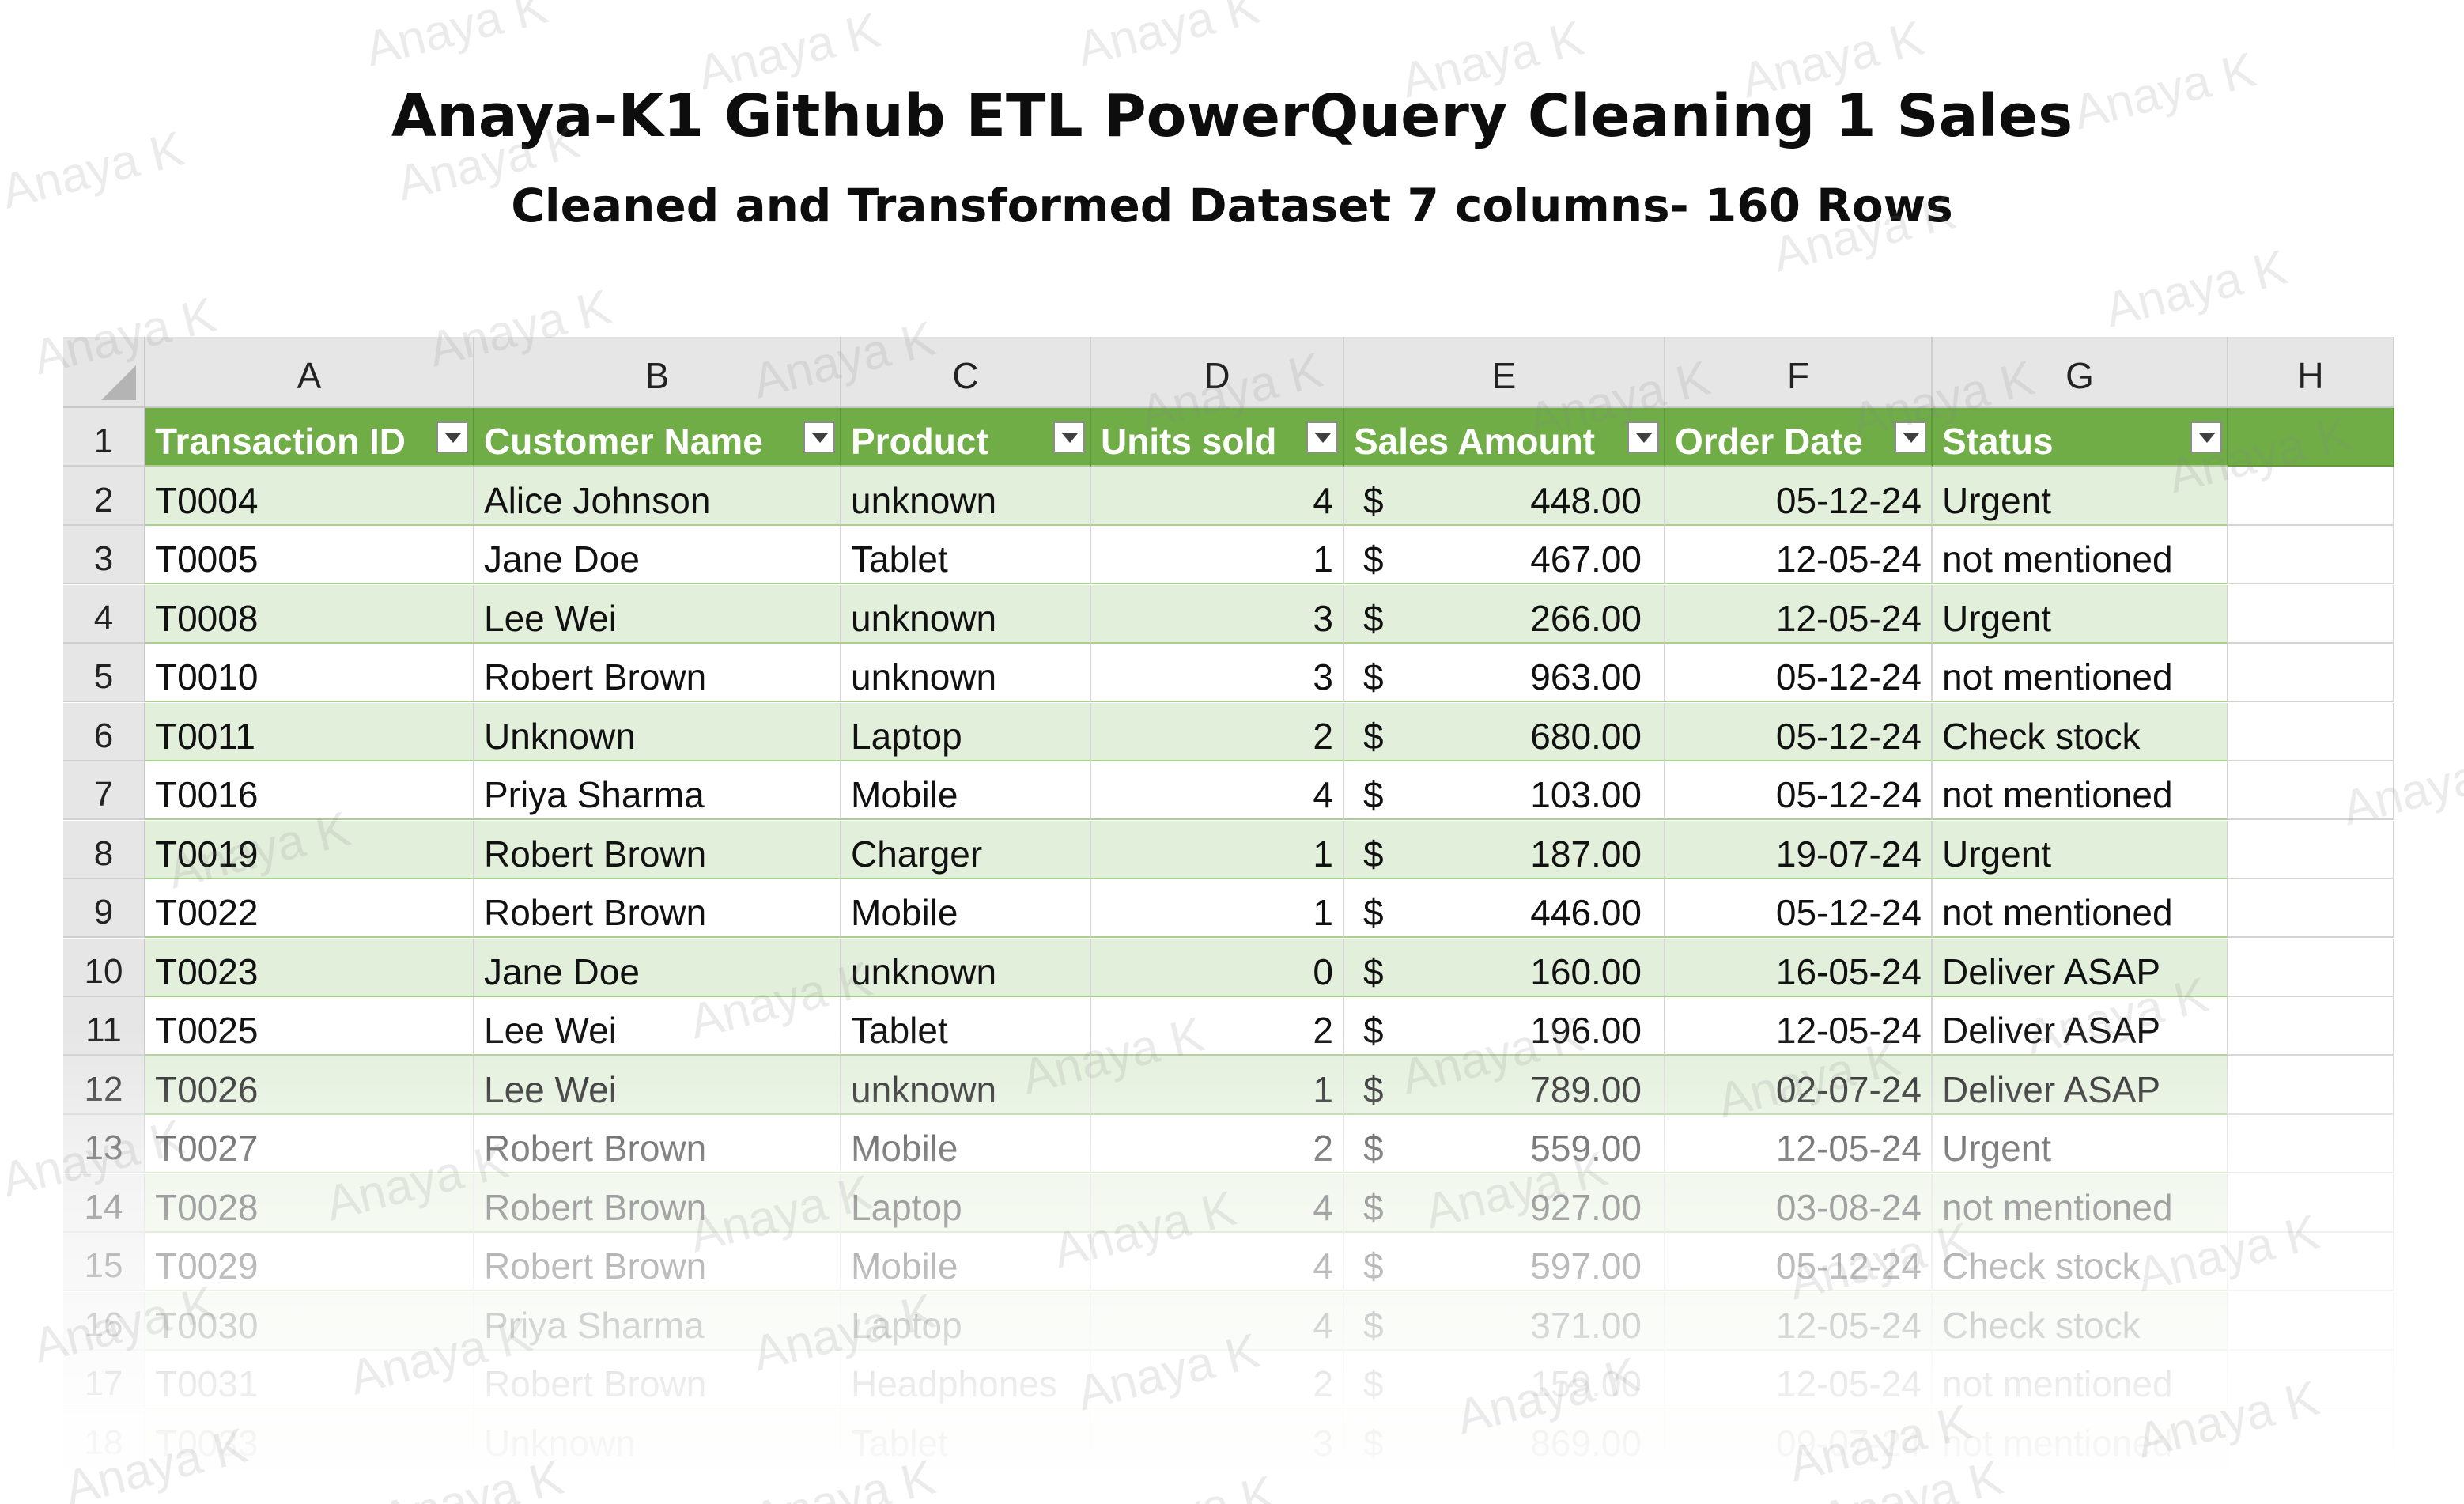 The image size is (2464, 1504). What do you see at coordinates (104, 908) in the screenshot?
I see `row-number: 9` at bounding box center [104, 908].